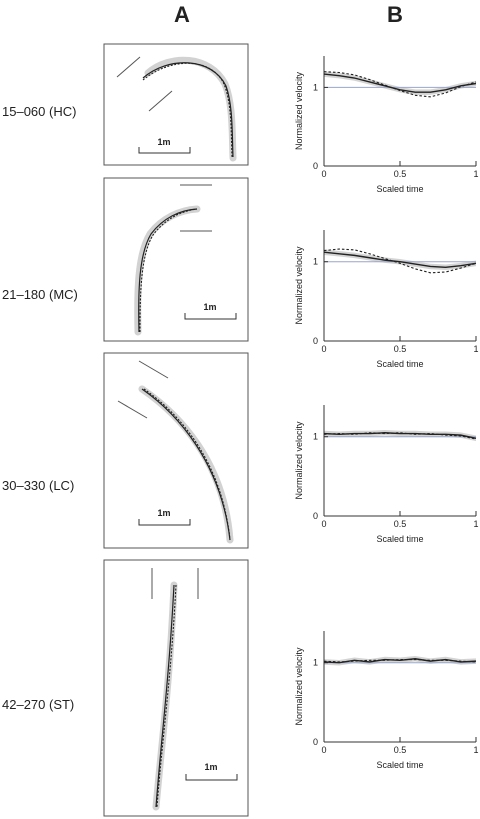 Image resolution: width=480 pixels, height=819 pixels. I want to click on path-panel-hc: 1m, so click(176, 104).